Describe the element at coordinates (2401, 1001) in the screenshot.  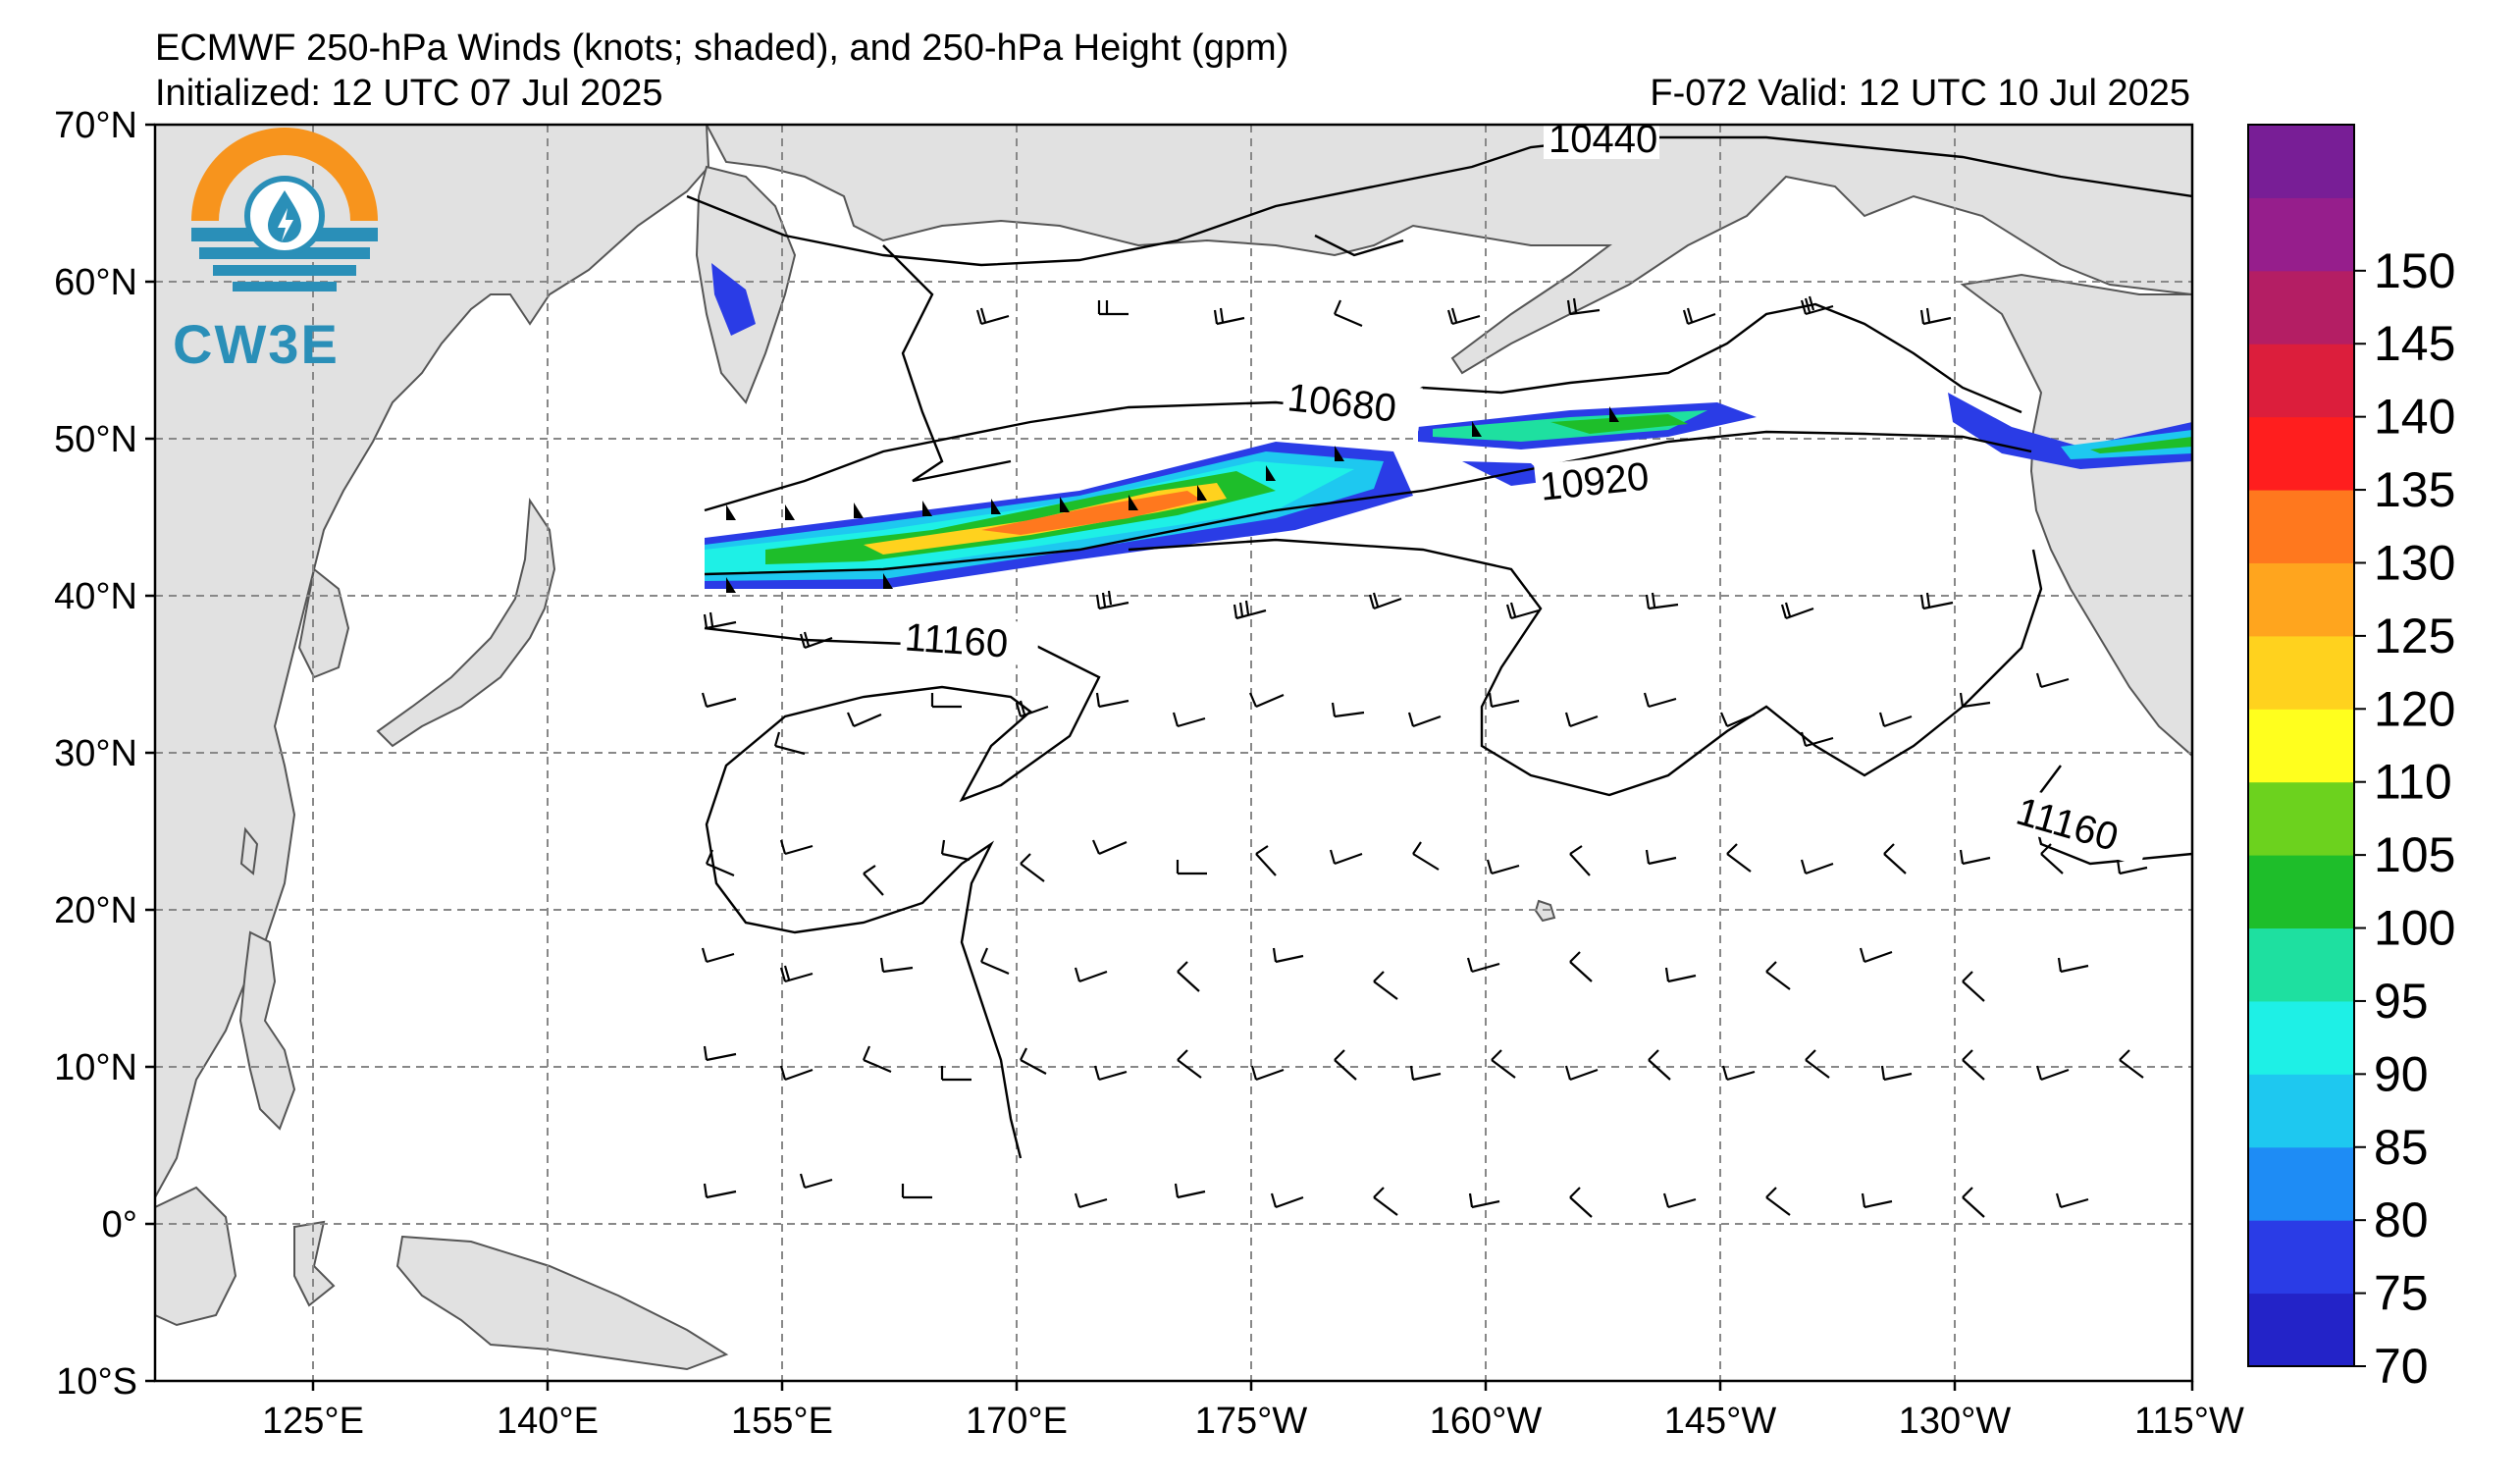
I see `colorbar-tick-label: 95` at that location.